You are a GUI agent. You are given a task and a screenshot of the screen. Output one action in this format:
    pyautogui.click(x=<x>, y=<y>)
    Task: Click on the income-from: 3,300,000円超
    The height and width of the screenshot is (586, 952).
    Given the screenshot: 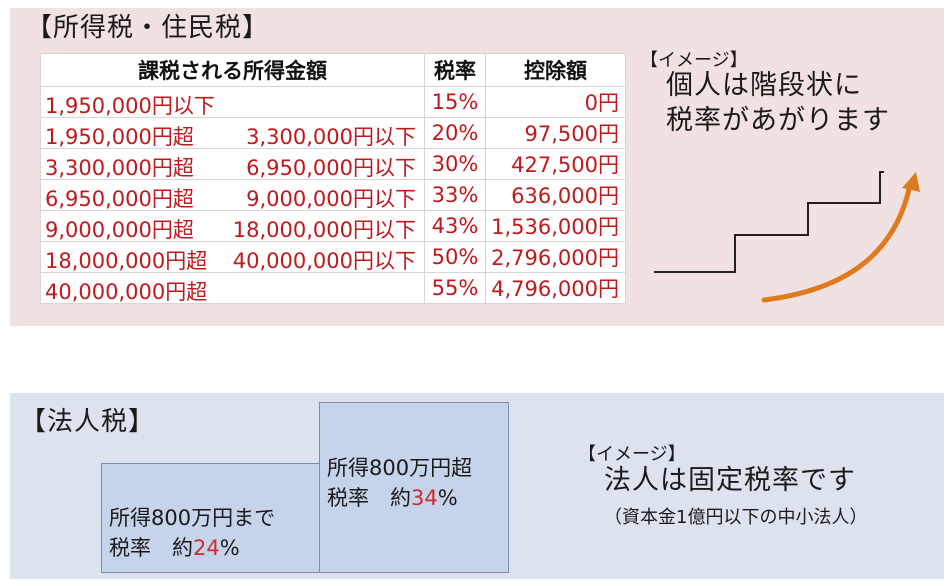 What is the action you would take?
    pyautogui.click(x=119, y=168)
    